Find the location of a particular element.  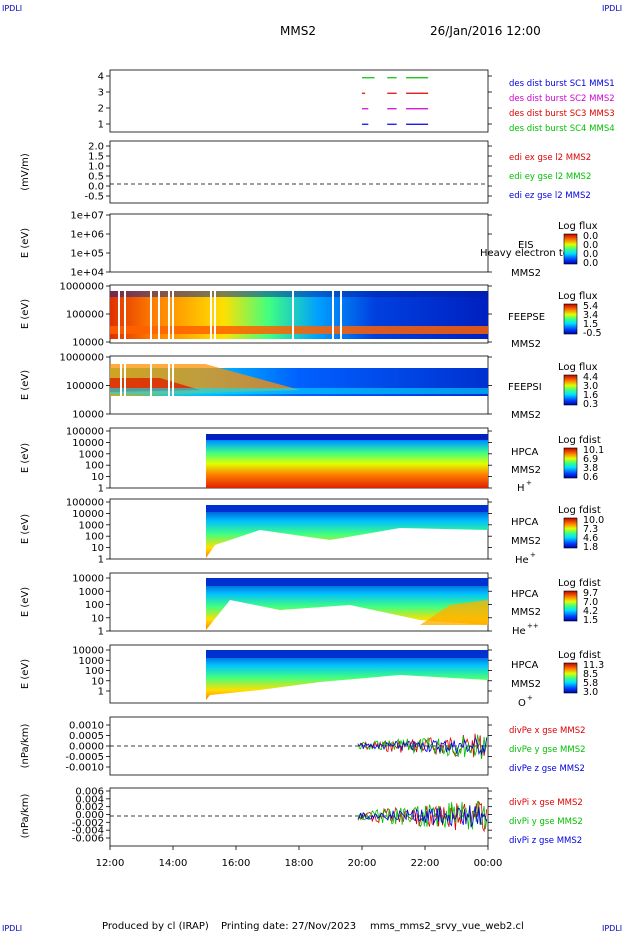

des-dist-burst-ytick-label: 4 is located at coordinates (101, 77).